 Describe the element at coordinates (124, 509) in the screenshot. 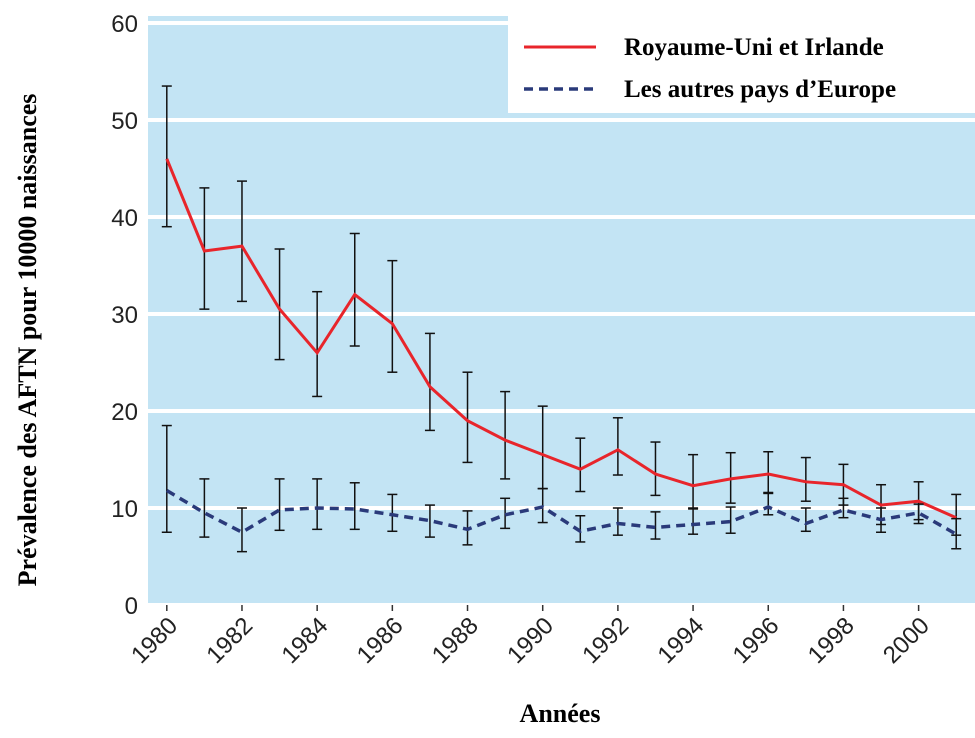

I see `y-tick-label: 10` at that location.